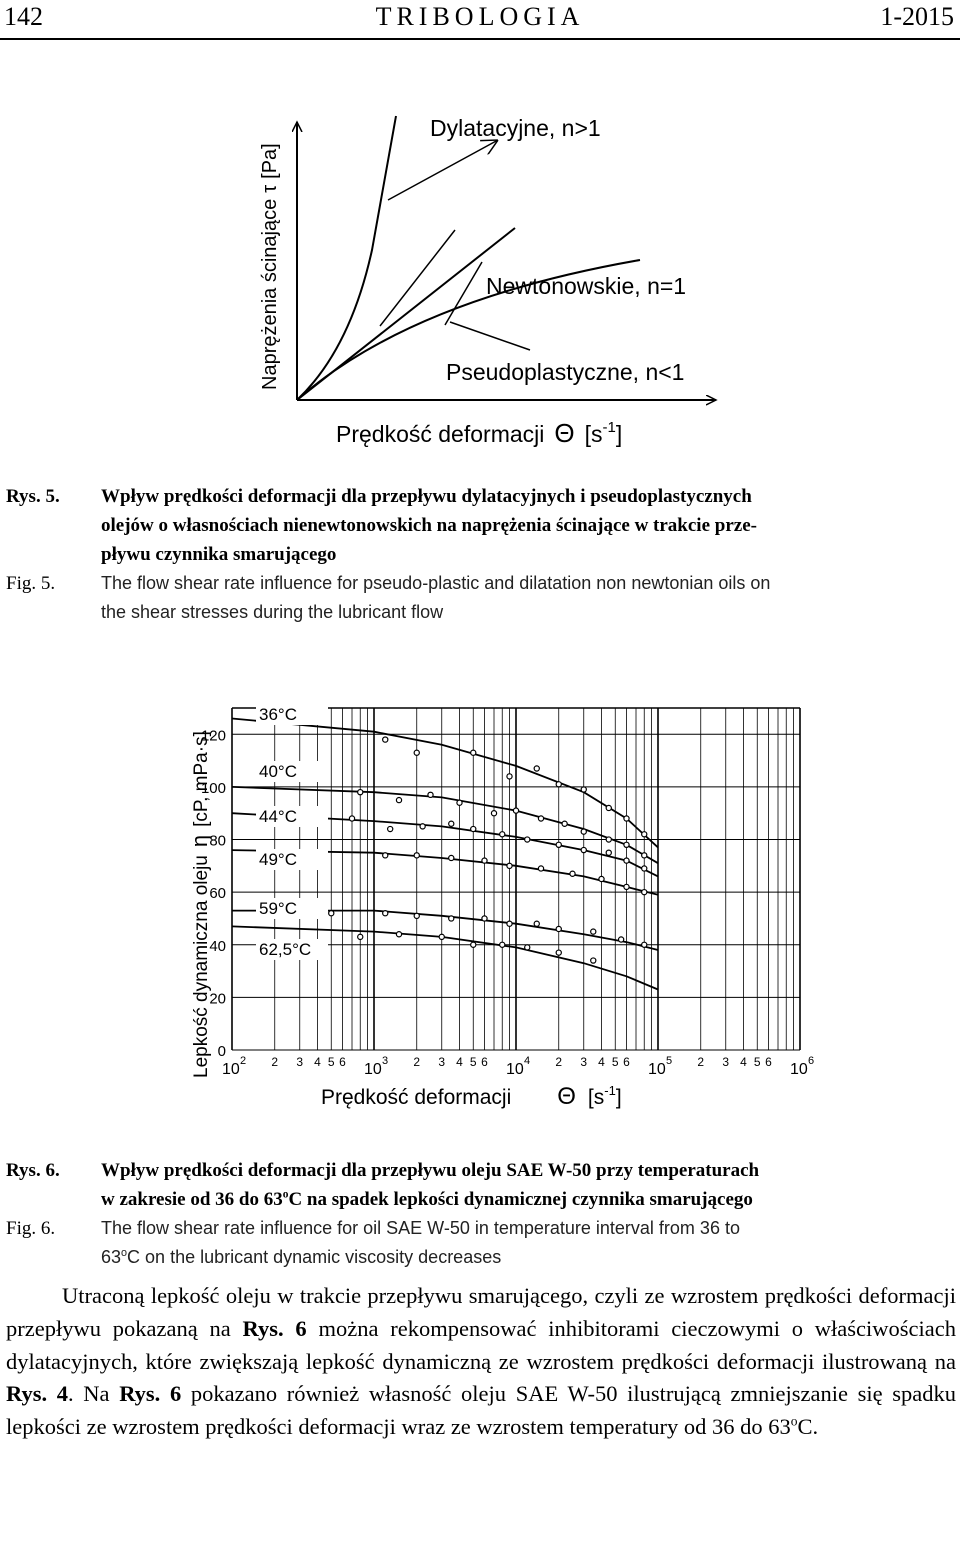 The height and width of the screenshot is (1554, 960). What do you see at coordinates (278, 816) in the screenshot?
I see `series-label: 44°C` at bounding box center [278, 816].